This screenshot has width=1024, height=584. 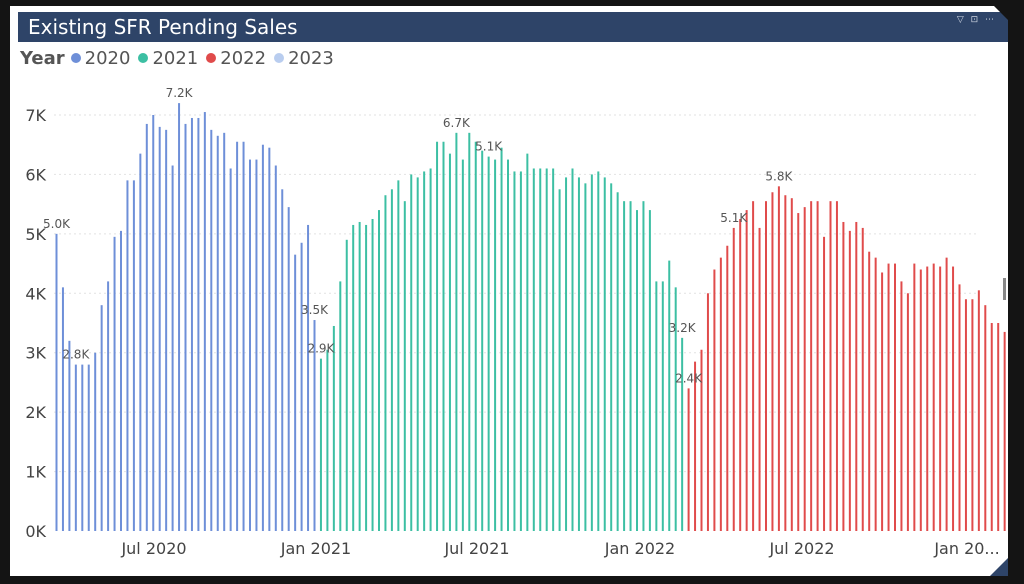 I want to click on legend-item-2021: 2021, so click(x=168, y=58).